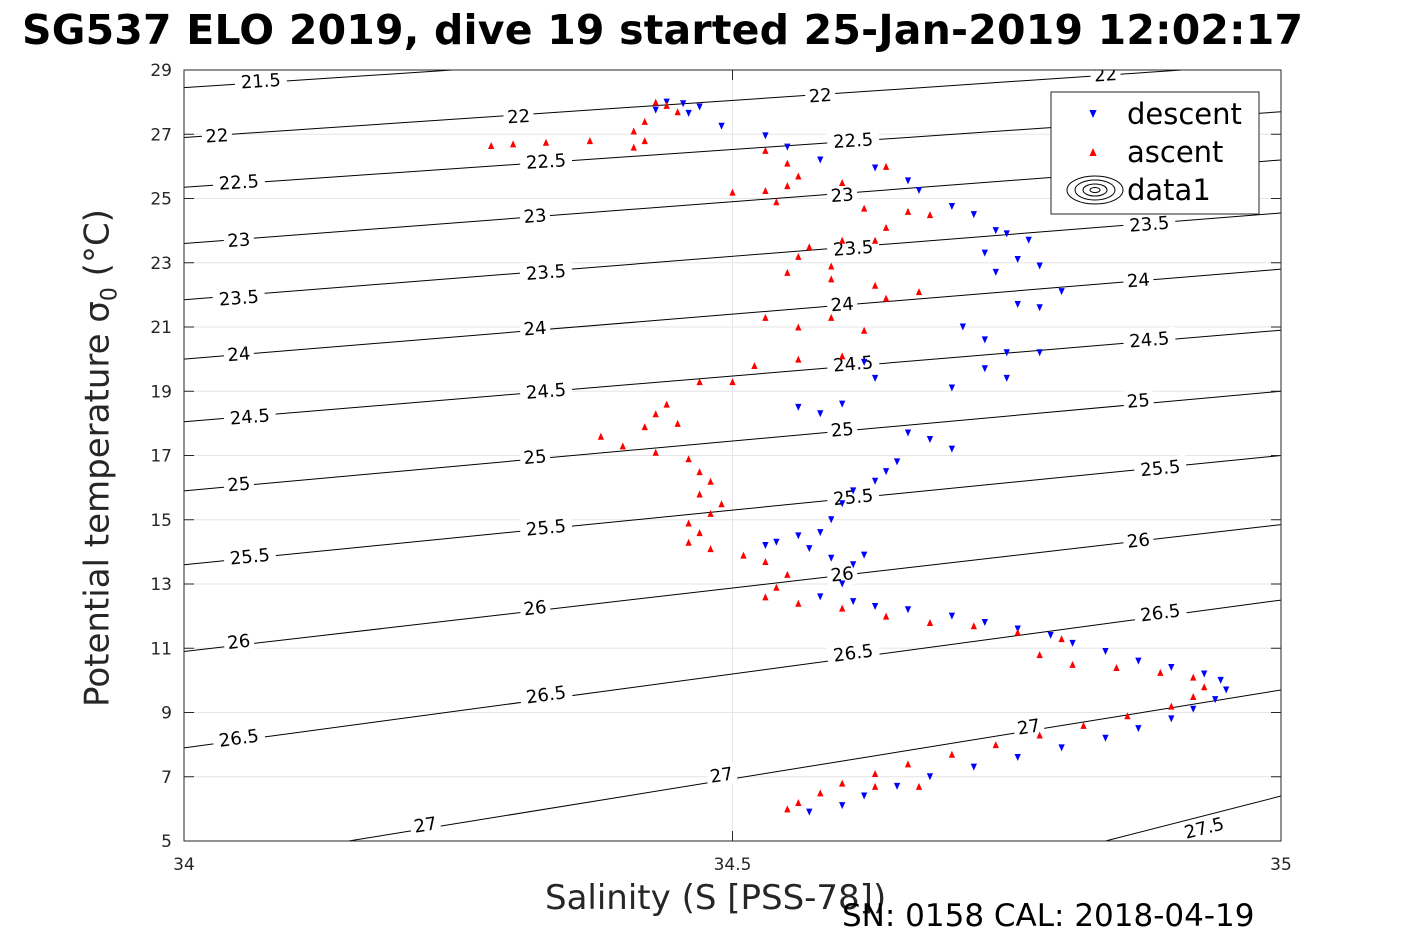 The width and height of the screenshot is (1417, 945). What do you see at coordinates (239, 738) in the screenshot?
I see `contour-label: 26.5` at bounding box center [239, 738].